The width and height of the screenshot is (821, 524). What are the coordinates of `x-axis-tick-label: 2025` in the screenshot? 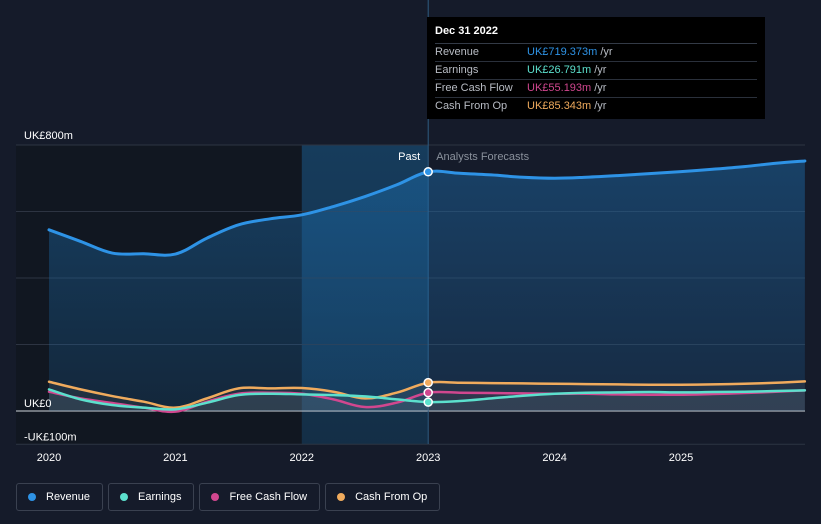 It's located at (681, 458).